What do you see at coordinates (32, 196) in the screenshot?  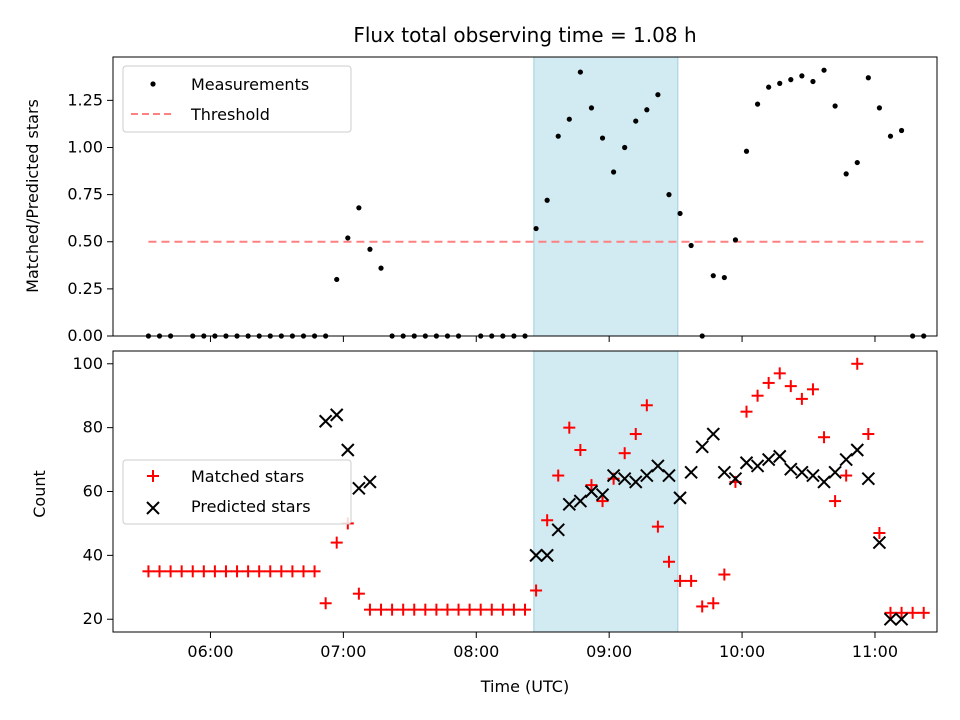 I see `top-y-axis-label: Matched/Predicted stars` at bounding box center [32, 196].